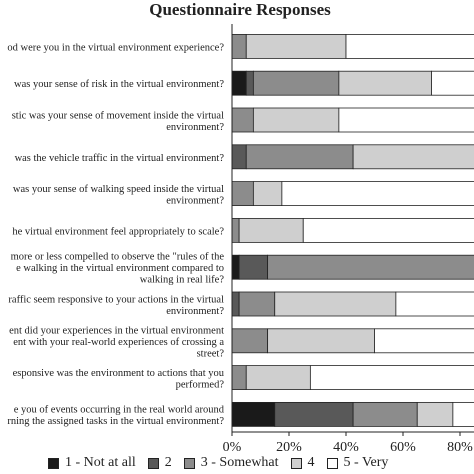 Image resolution: width=474 pixels, height=474 pixels. I want to click on legend-label: 5 - Very, so click(366, 462).